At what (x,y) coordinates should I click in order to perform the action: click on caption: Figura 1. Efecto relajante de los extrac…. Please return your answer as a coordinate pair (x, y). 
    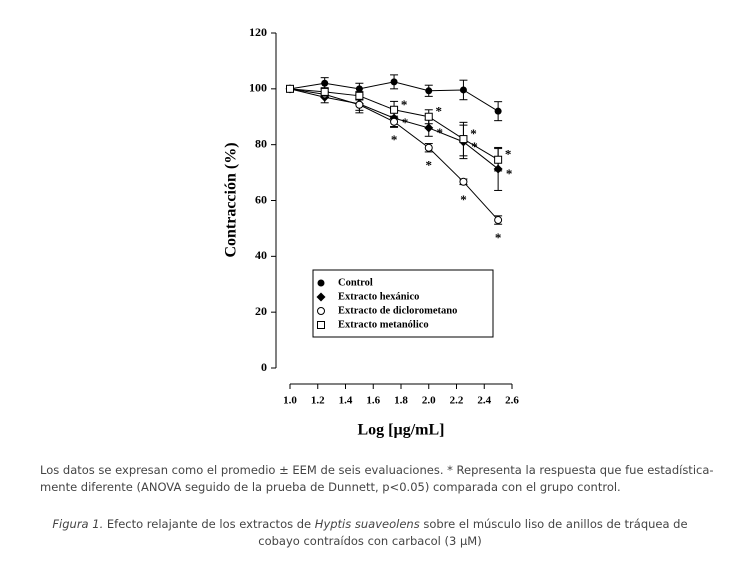
    Looking at the image, I should click on (370, 533).